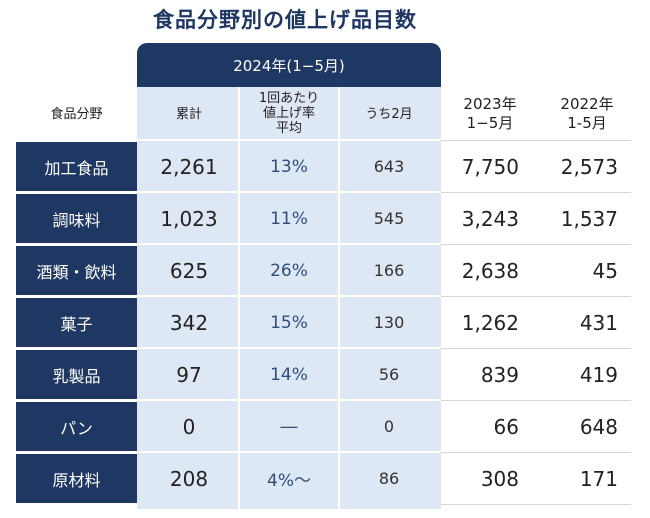 This screenshot has width=650, height=518. I want to click on y2023-cell: 1,262, so click(481, 322).